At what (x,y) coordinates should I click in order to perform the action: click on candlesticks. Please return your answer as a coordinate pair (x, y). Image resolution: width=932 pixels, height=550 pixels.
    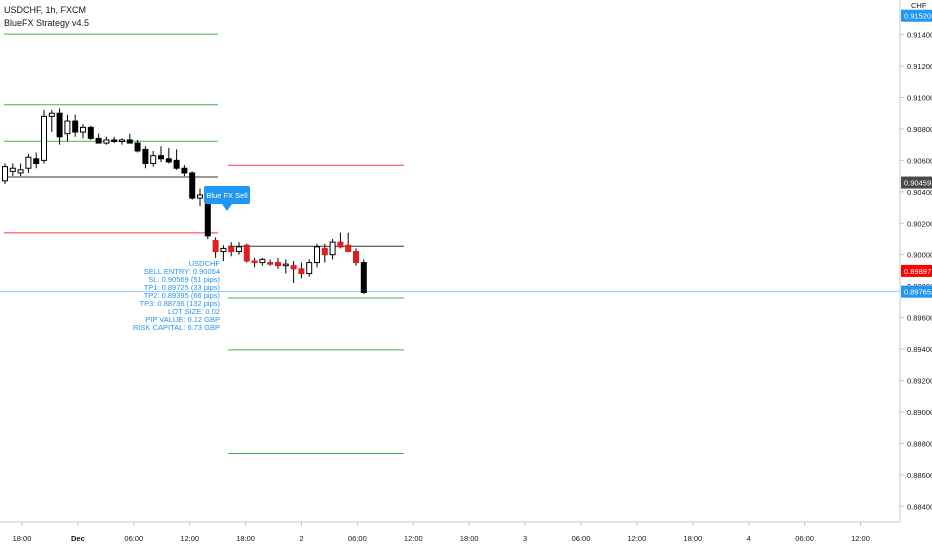
    Looking at the image, I should click on (184, 201).